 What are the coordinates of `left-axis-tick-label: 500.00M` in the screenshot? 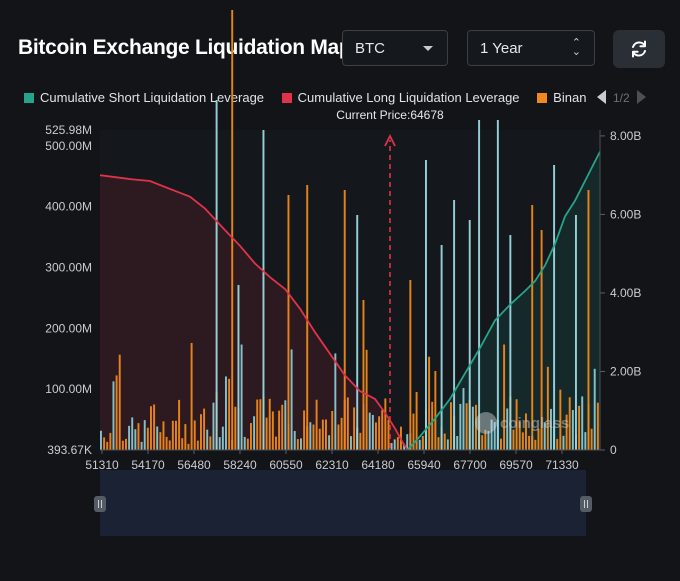 It's located at (68, 146).